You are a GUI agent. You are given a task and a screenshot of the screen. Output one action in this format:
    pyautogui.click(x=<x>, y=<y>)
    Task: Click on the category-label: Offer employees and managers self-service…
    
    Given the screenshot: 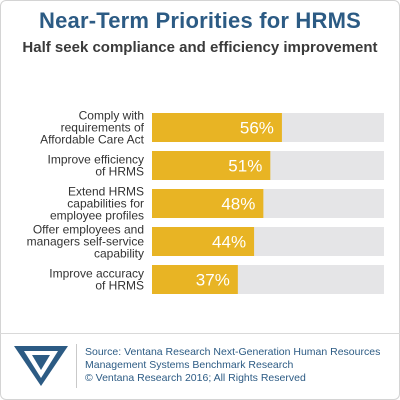 What is the action you would take?
    pyautogui.click(x=86, y=242)
    